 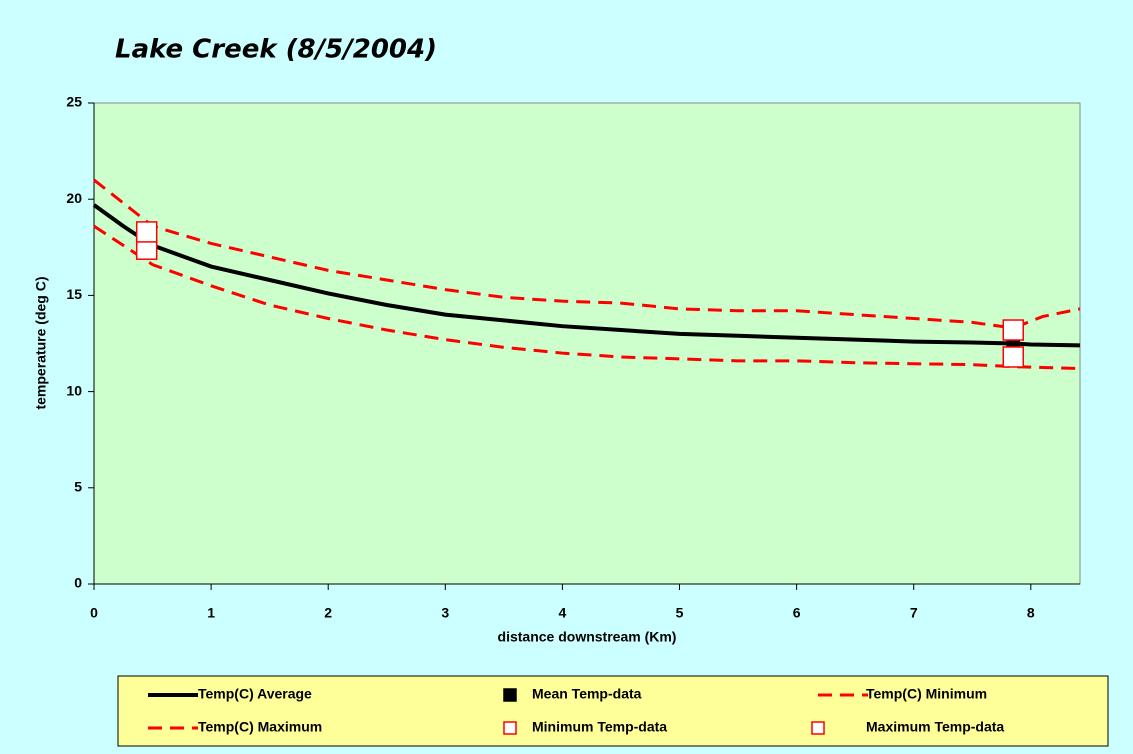 What do you see at coordinates (74, 198) in the screenshot?
I see `y-tick-label: 20` at bounding box center [74, 198].